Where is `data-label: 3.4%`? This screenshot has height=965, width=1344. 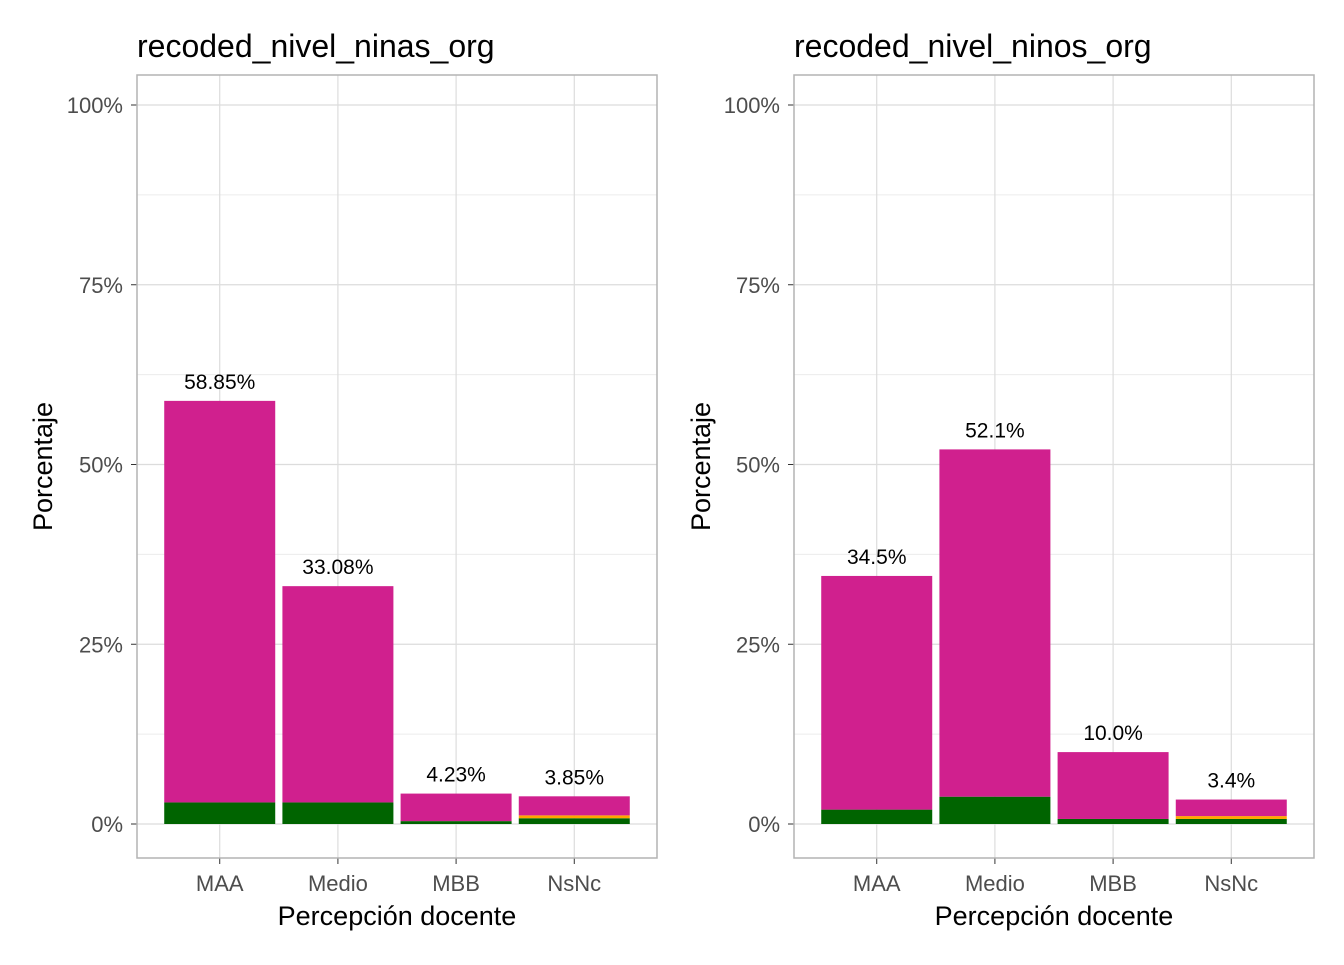 data-label: 3.4% is located at coordinates (1231, 781).